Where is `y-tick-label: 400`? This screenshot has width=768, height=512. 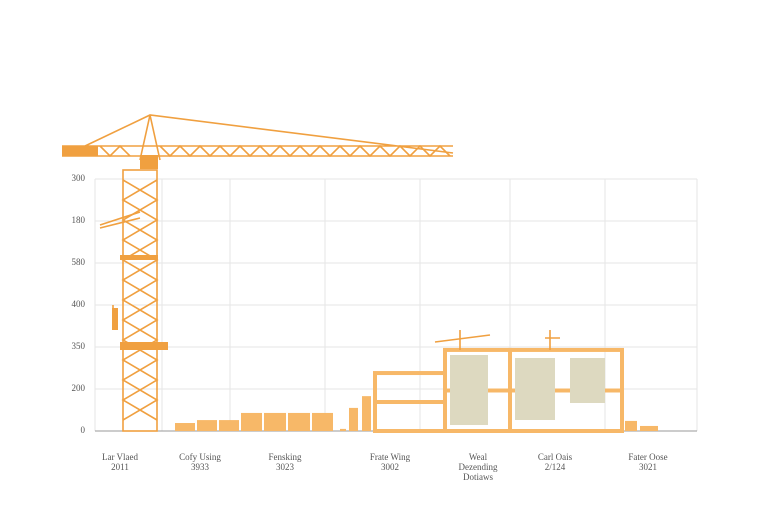 y-tick-label: 400 is located at coordinates (79, 304).